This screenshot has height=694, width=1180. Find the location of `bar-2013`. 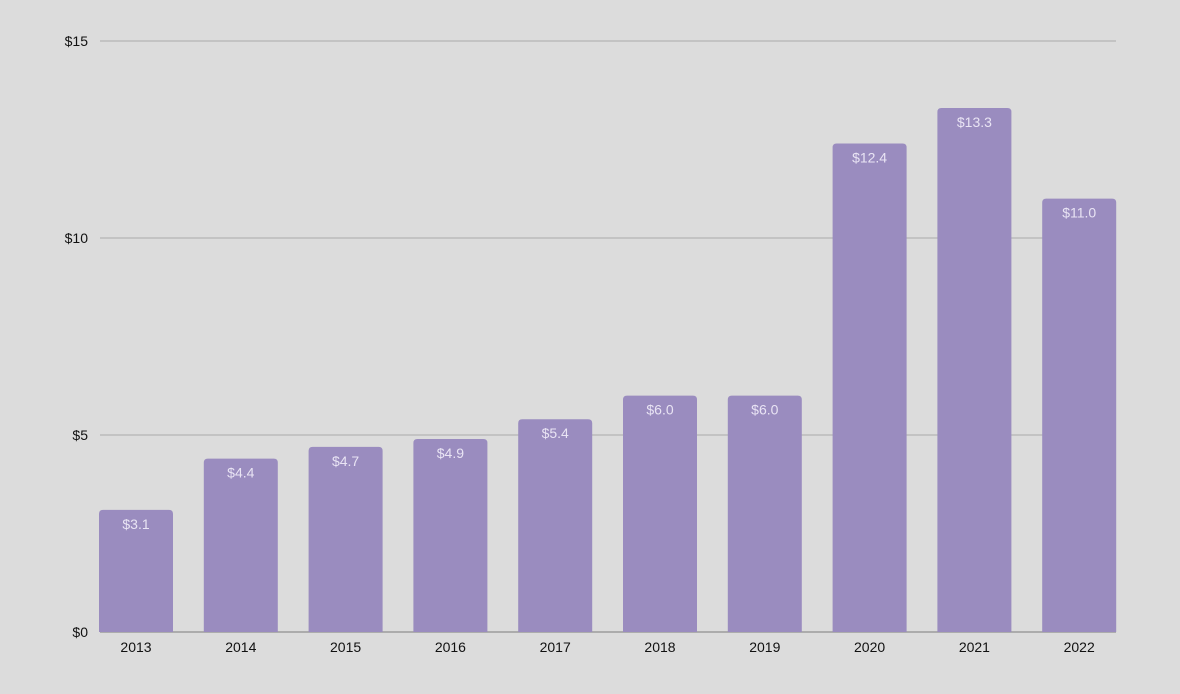

bar-2013 is located at coordinates (136, 570).